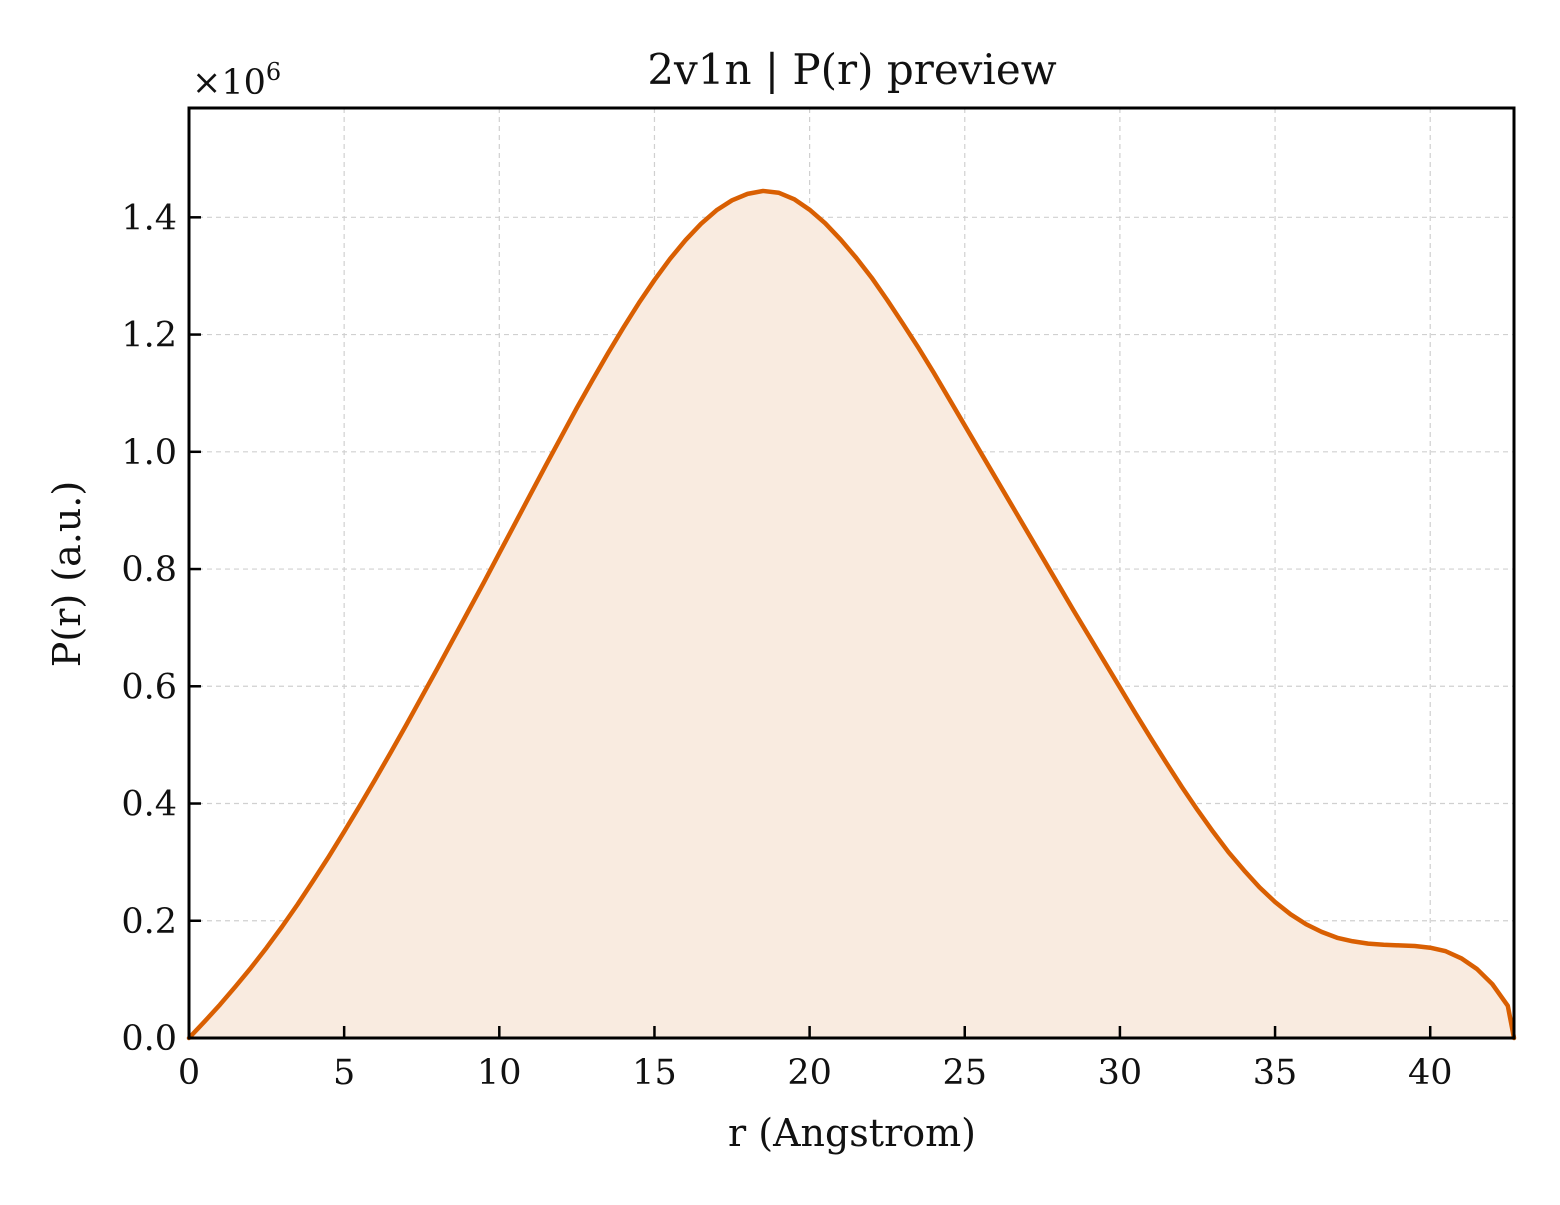 Image resolution: width=1560 pixels, height=1205 pixels. What do you see at coordinates (852, 1133) in the screenshot?
I see `x-axis-label: r (Angstrom)` at bounding box center [852, 1133].